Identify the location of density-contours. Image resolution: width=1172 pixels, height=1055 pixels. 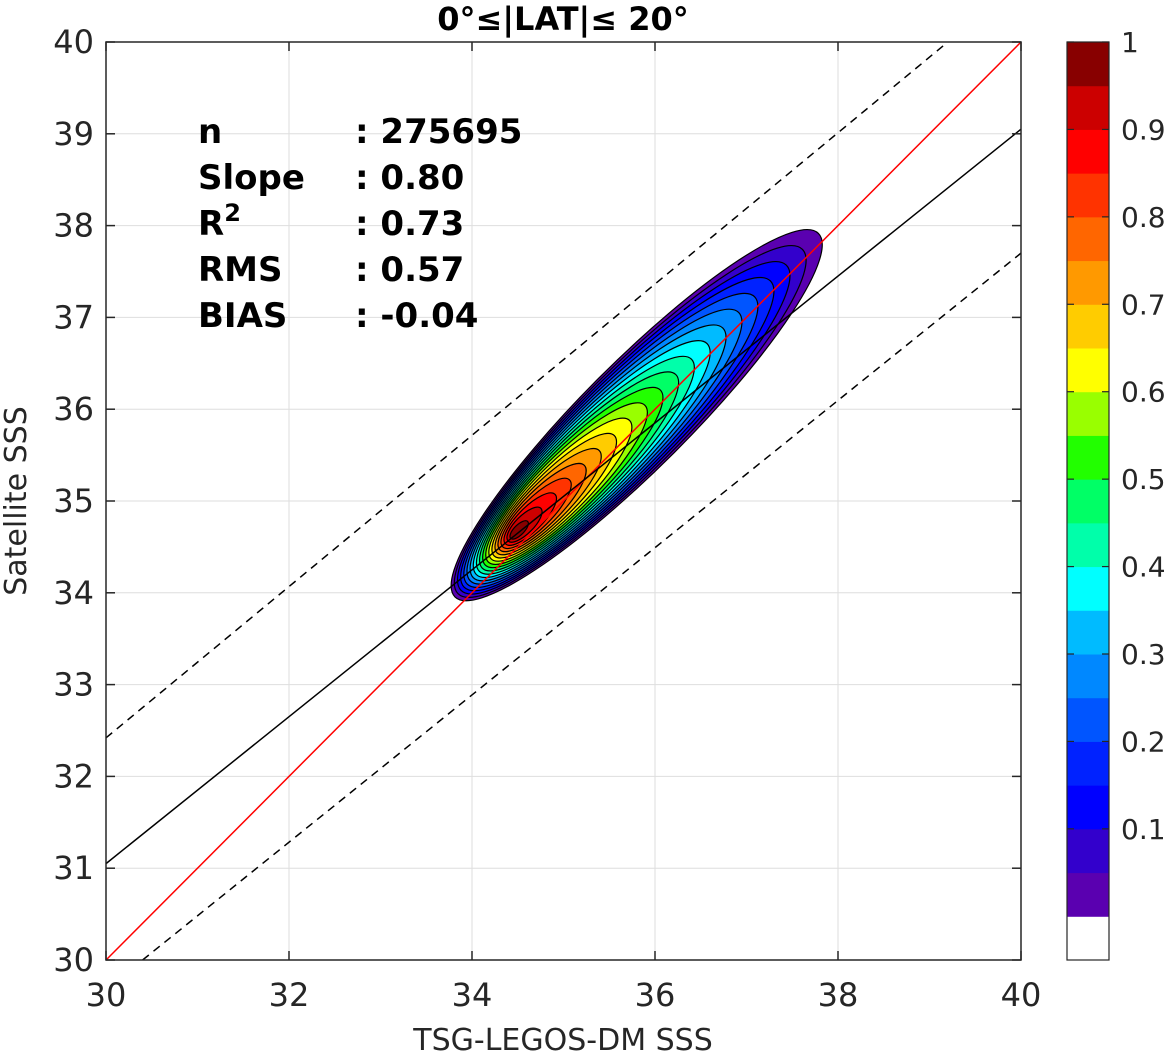
(636, 415).